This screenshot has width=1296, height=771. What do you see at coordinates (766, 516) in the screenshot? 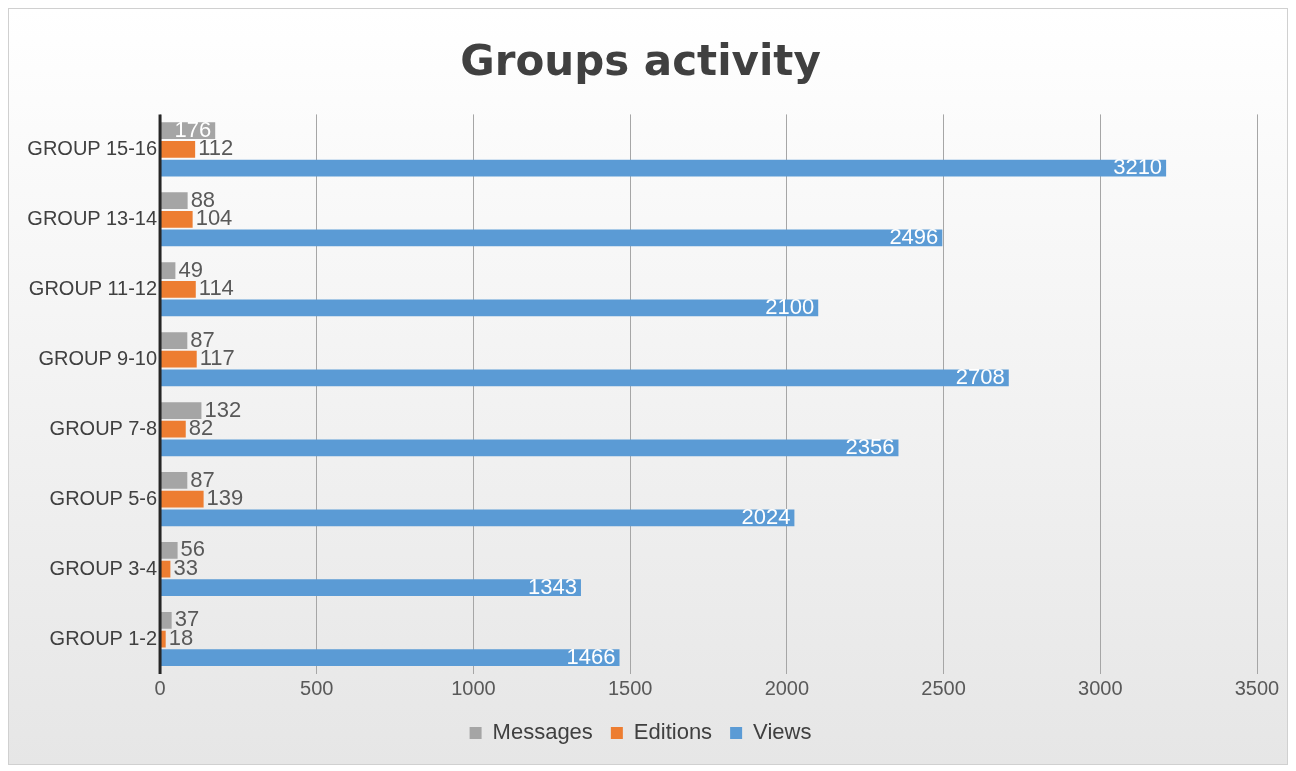
I see `data-label: 2024` at bounding box center [766, 516].